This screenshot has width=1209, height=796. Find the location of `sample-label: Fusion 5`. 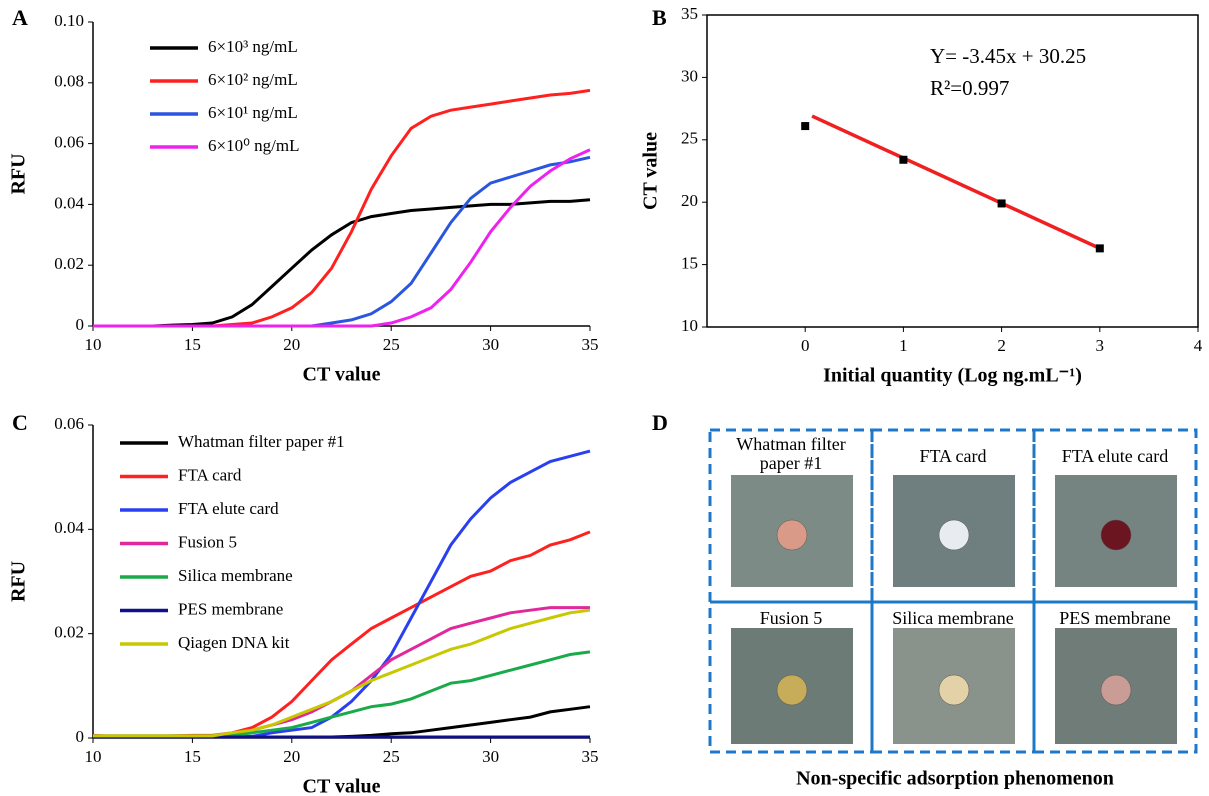

sample-label: Fusion 5 is located at coordinates (791, 618).